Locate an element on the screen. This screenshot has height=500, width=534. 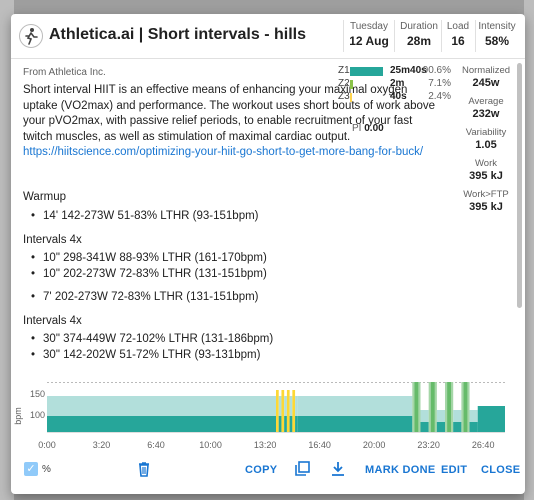
step-item: 10" 298-341W 88-93% LTHR (161-170bpm) is located at coordinates (149, 258).